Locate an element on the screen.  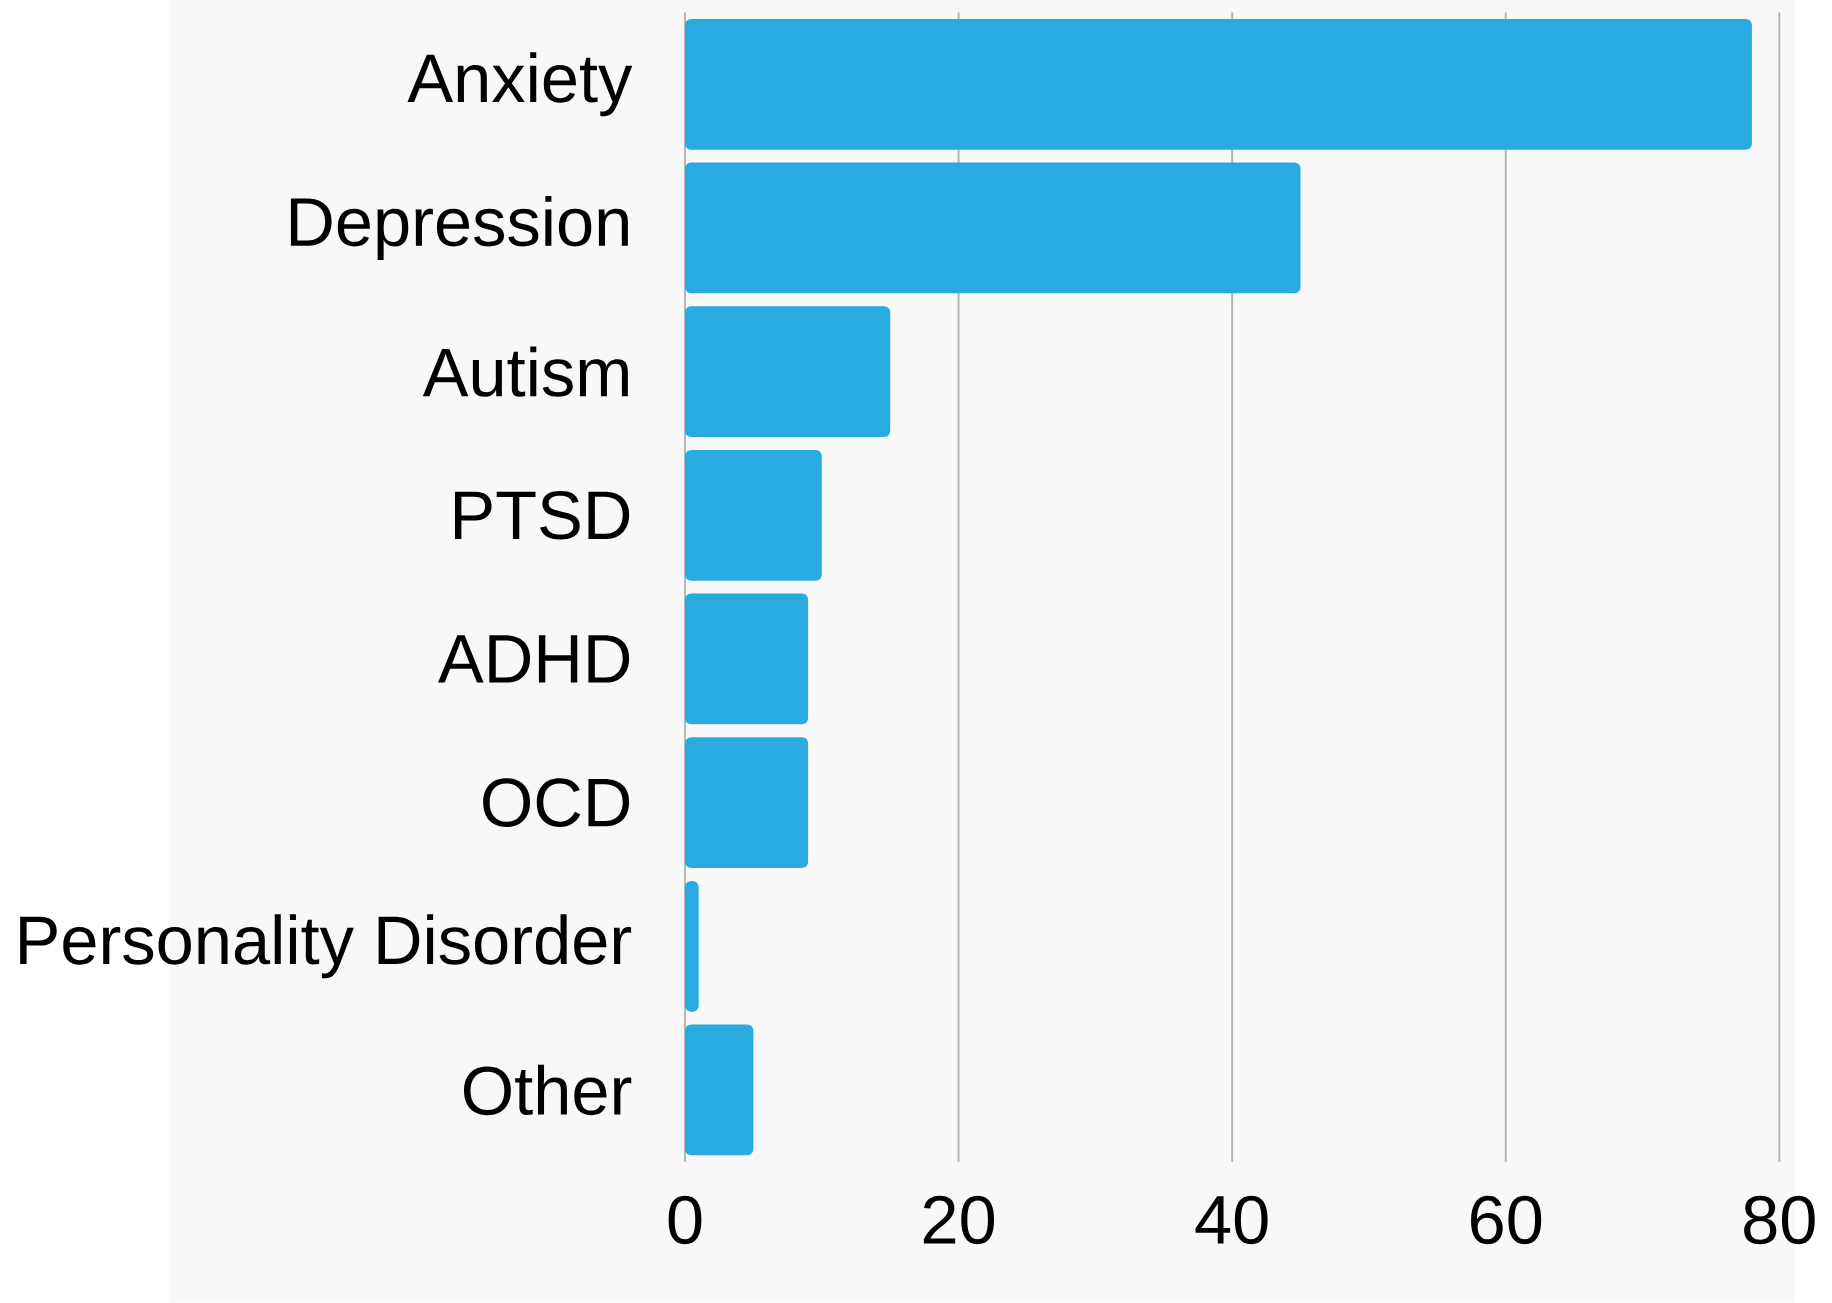
x-tick-label: 60 is located at coordinates (1506, 1220).